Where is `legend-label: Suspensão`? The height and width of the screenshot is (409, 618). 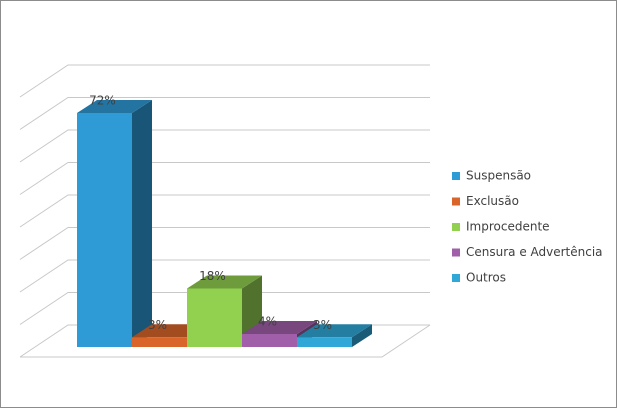
legend-label: Suspensão is located at coordinates (498, 176).